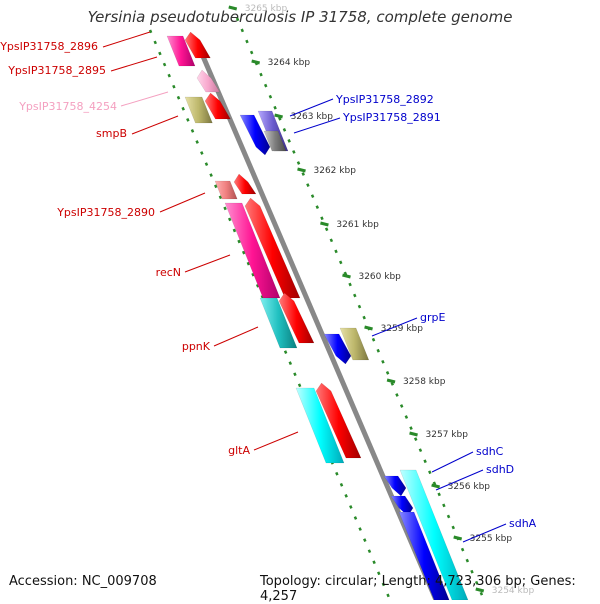  What do you see at coordinates (181, 51) in the screenshot?
I see `gene-ypsip31758-2896-block` at bounding box center [181, 51].